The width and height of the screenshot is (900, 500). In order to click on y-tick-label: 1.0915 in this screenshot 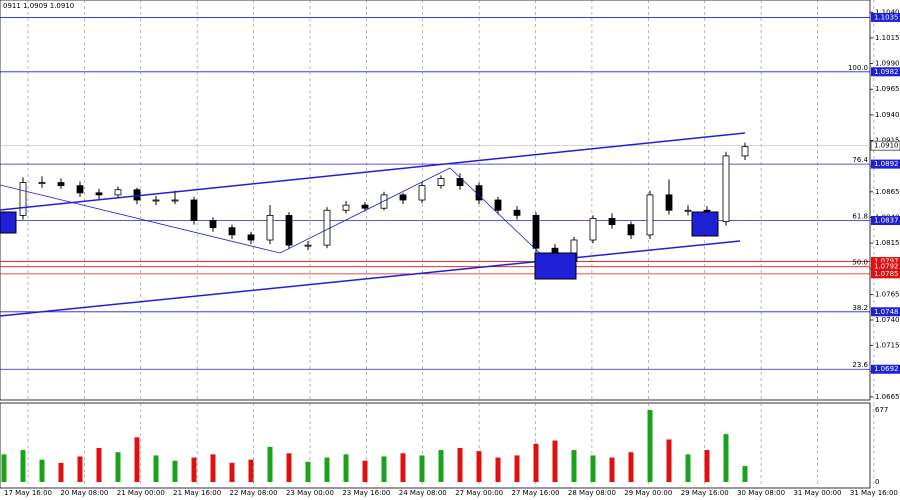, I will do `click(887, 141)`.